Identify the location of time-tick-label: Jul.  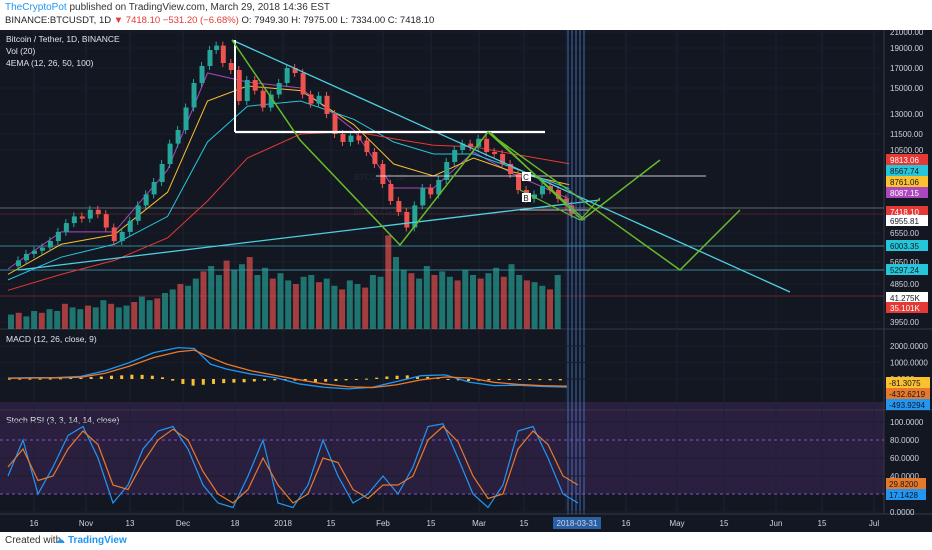
(874, 523).